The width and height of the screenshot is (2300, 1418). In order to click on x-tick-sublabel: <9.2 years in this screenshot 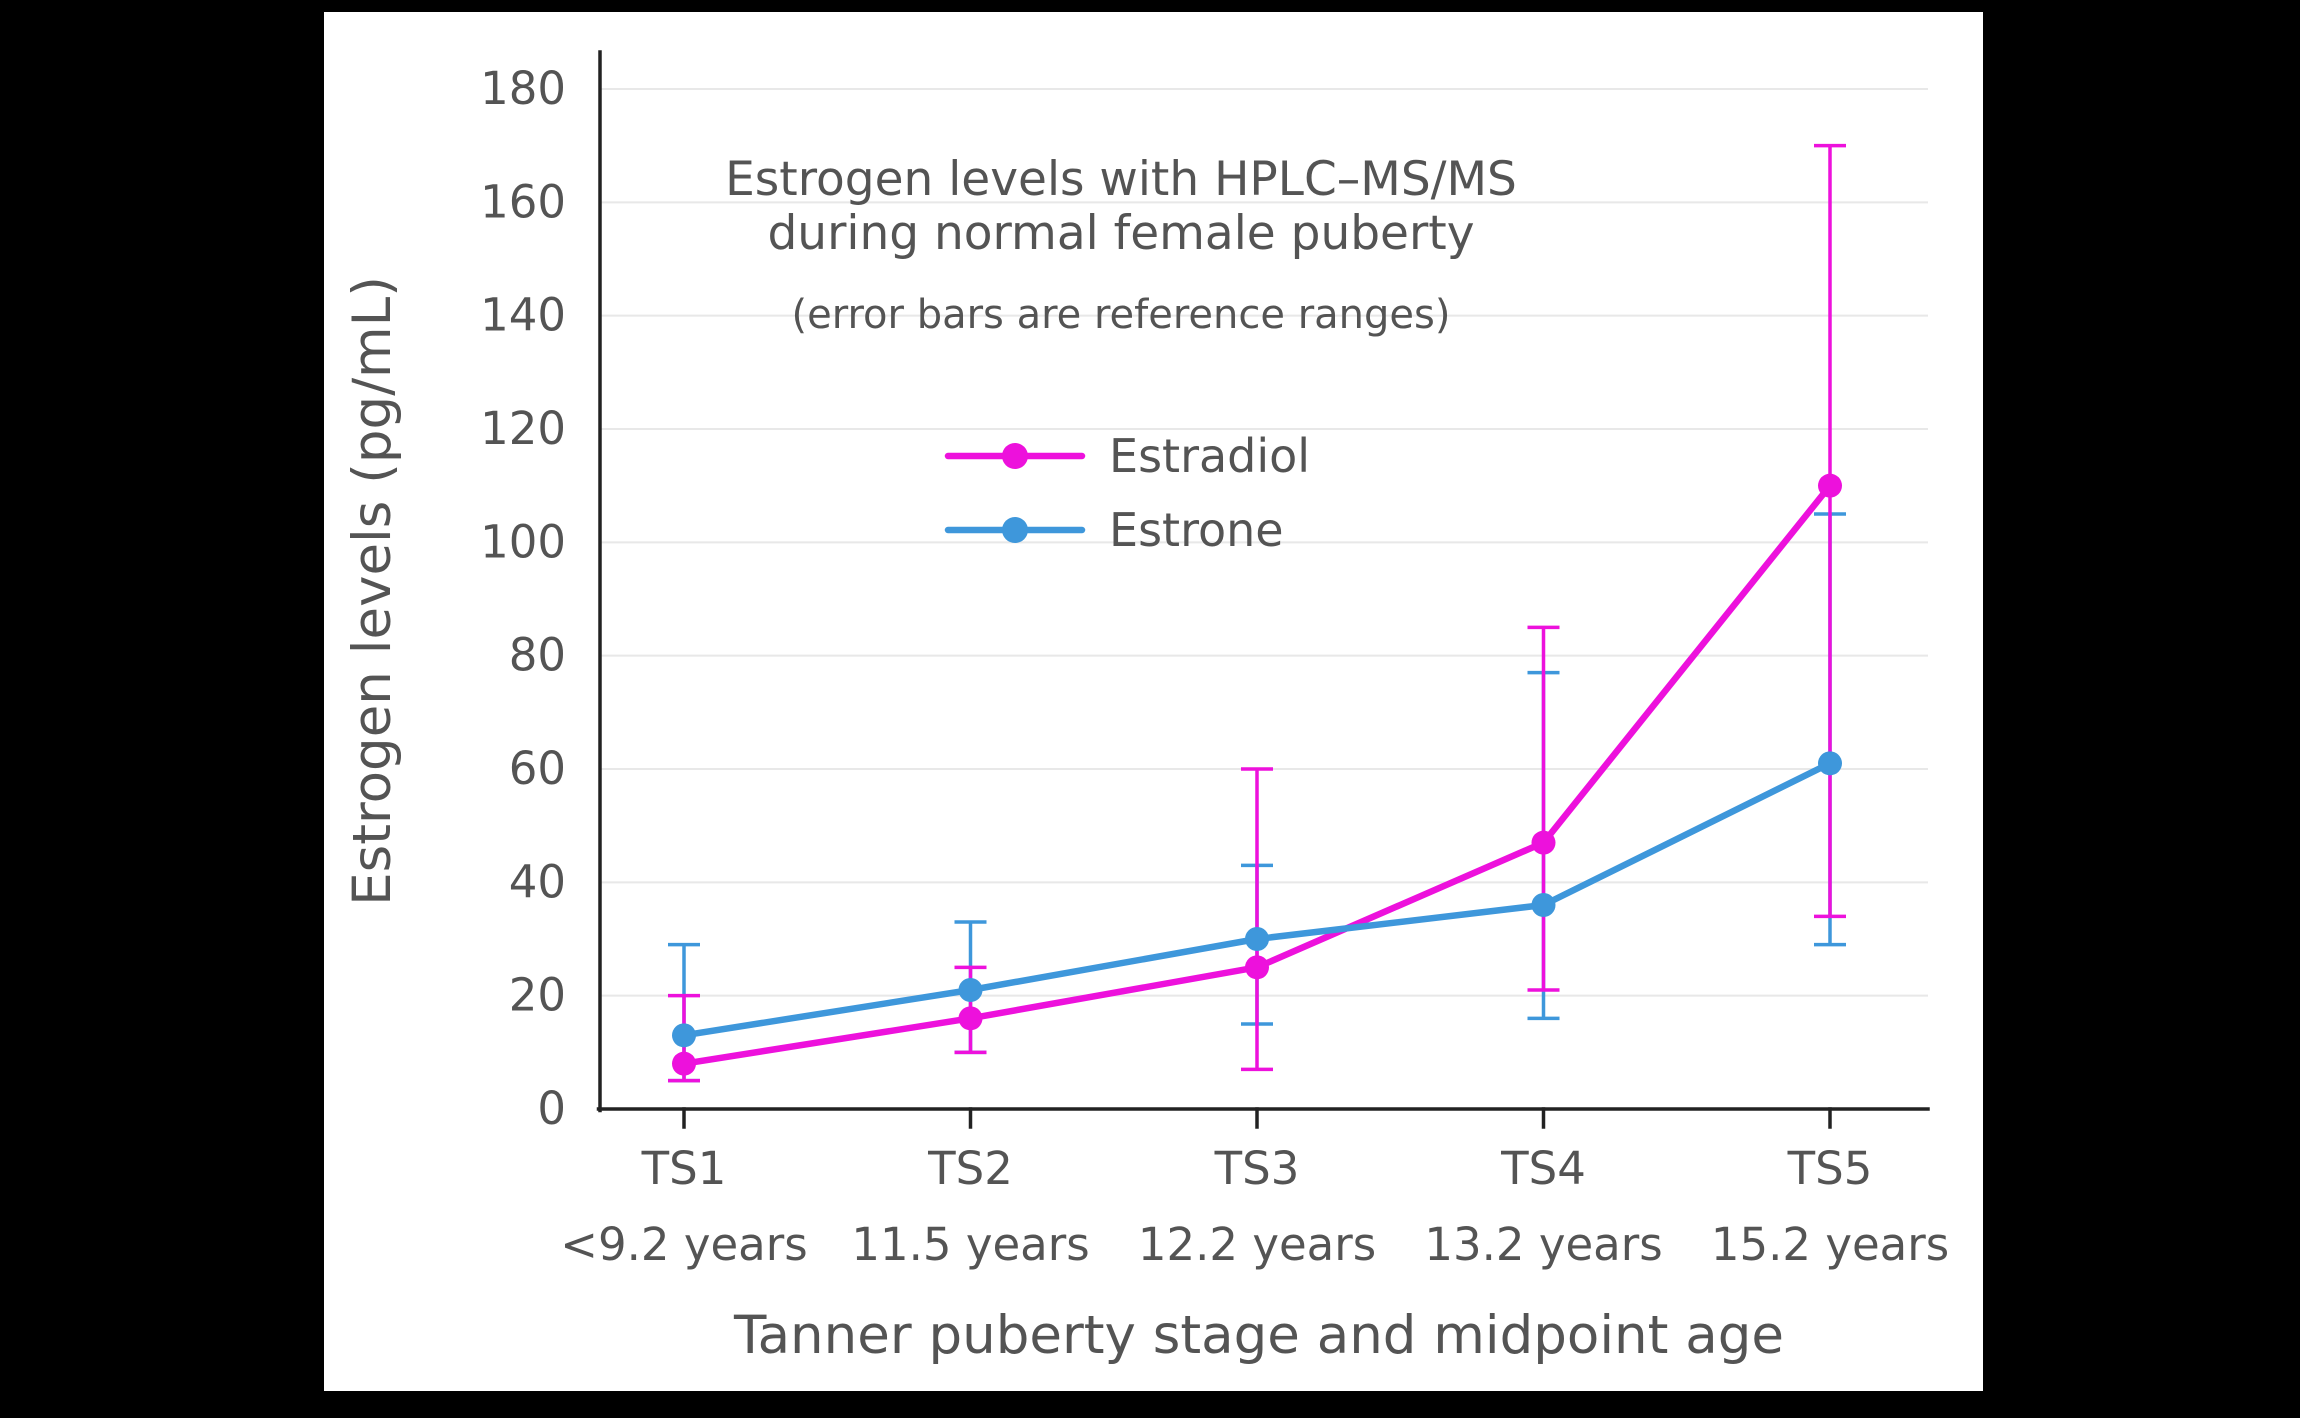, I will do `click(683, 1244)`.